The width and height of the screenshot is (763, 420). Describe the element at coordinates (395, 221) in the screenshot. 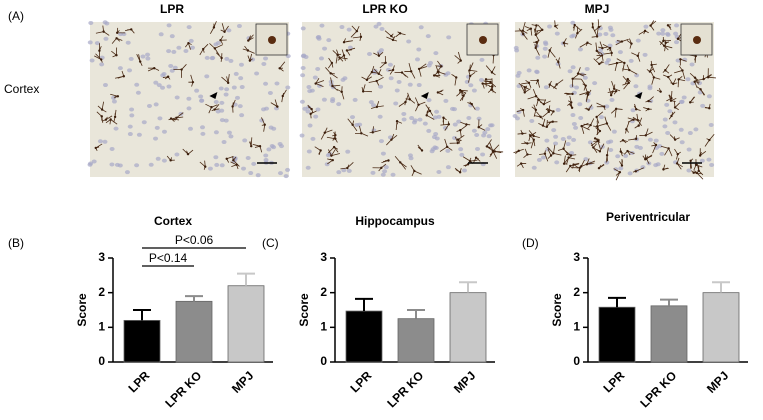

I see `chart-title: Hippocampus` at that location.